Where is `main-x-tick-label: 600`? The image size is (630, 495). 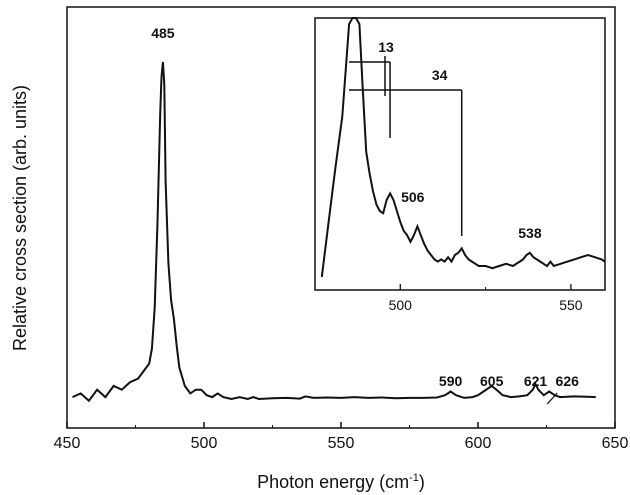
main-x-tick-label: 600 is located at coordinates (478, 443).